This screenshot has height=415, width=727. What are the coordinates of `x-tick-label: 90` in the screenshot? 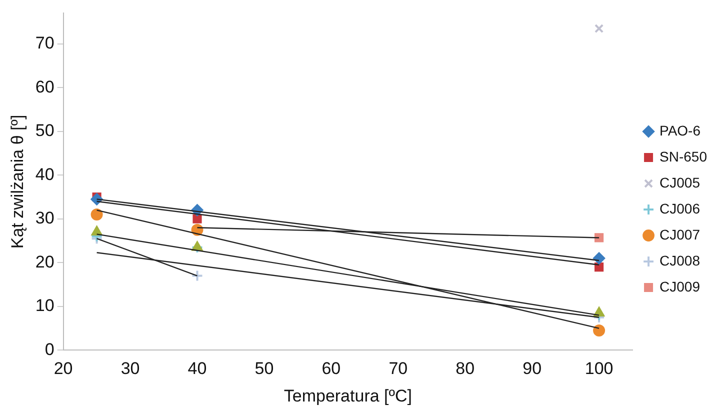 It's located at (532, 368).